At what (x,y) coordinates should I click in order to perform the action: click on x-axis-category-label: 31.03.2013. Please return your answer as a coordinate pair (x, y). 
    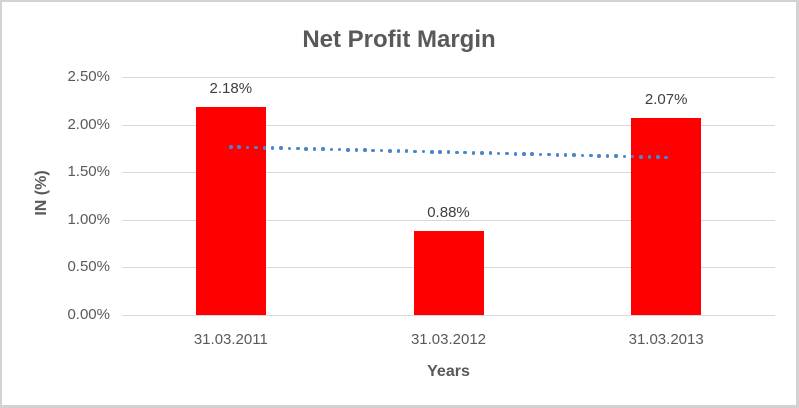
    Looking at the image, I should click on (666, 339).